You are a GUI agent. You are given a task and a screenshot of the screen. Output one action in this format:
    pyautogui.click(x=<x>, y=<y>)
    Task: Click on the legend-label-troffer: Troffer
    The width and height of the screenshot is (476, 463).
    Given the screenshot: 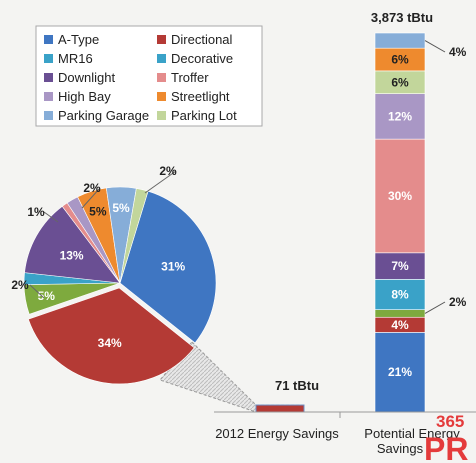 What is the action you would take?
    pyautogui.click(x=190, y=77)
    